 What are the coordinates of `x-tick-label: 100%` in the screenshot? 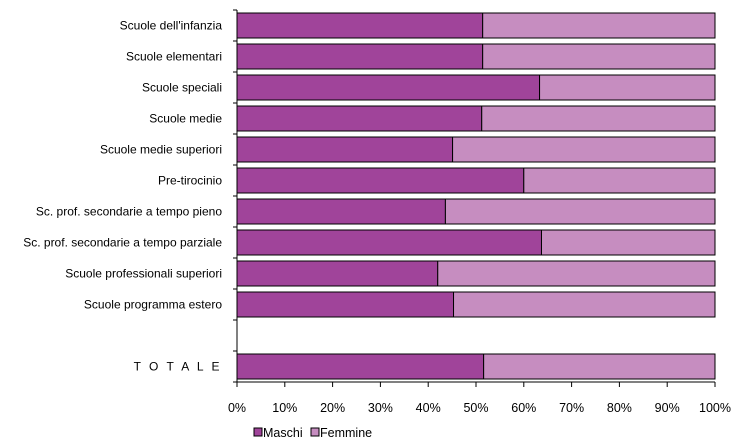 It's located at (715, 408).